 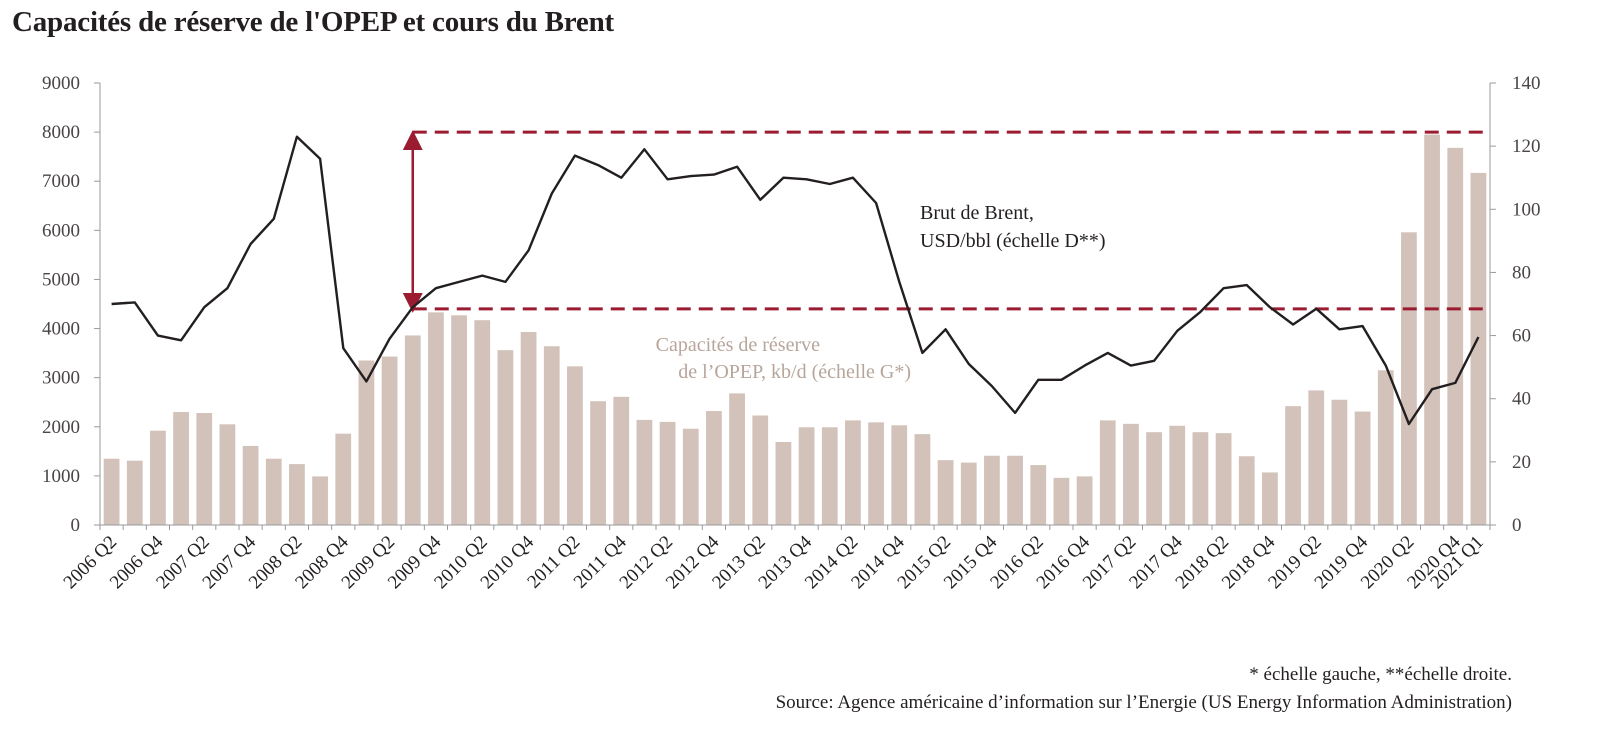 I want to click on brent-annotation-line2: USD/bbl (échelle D**), so click(x=1013, y=241).